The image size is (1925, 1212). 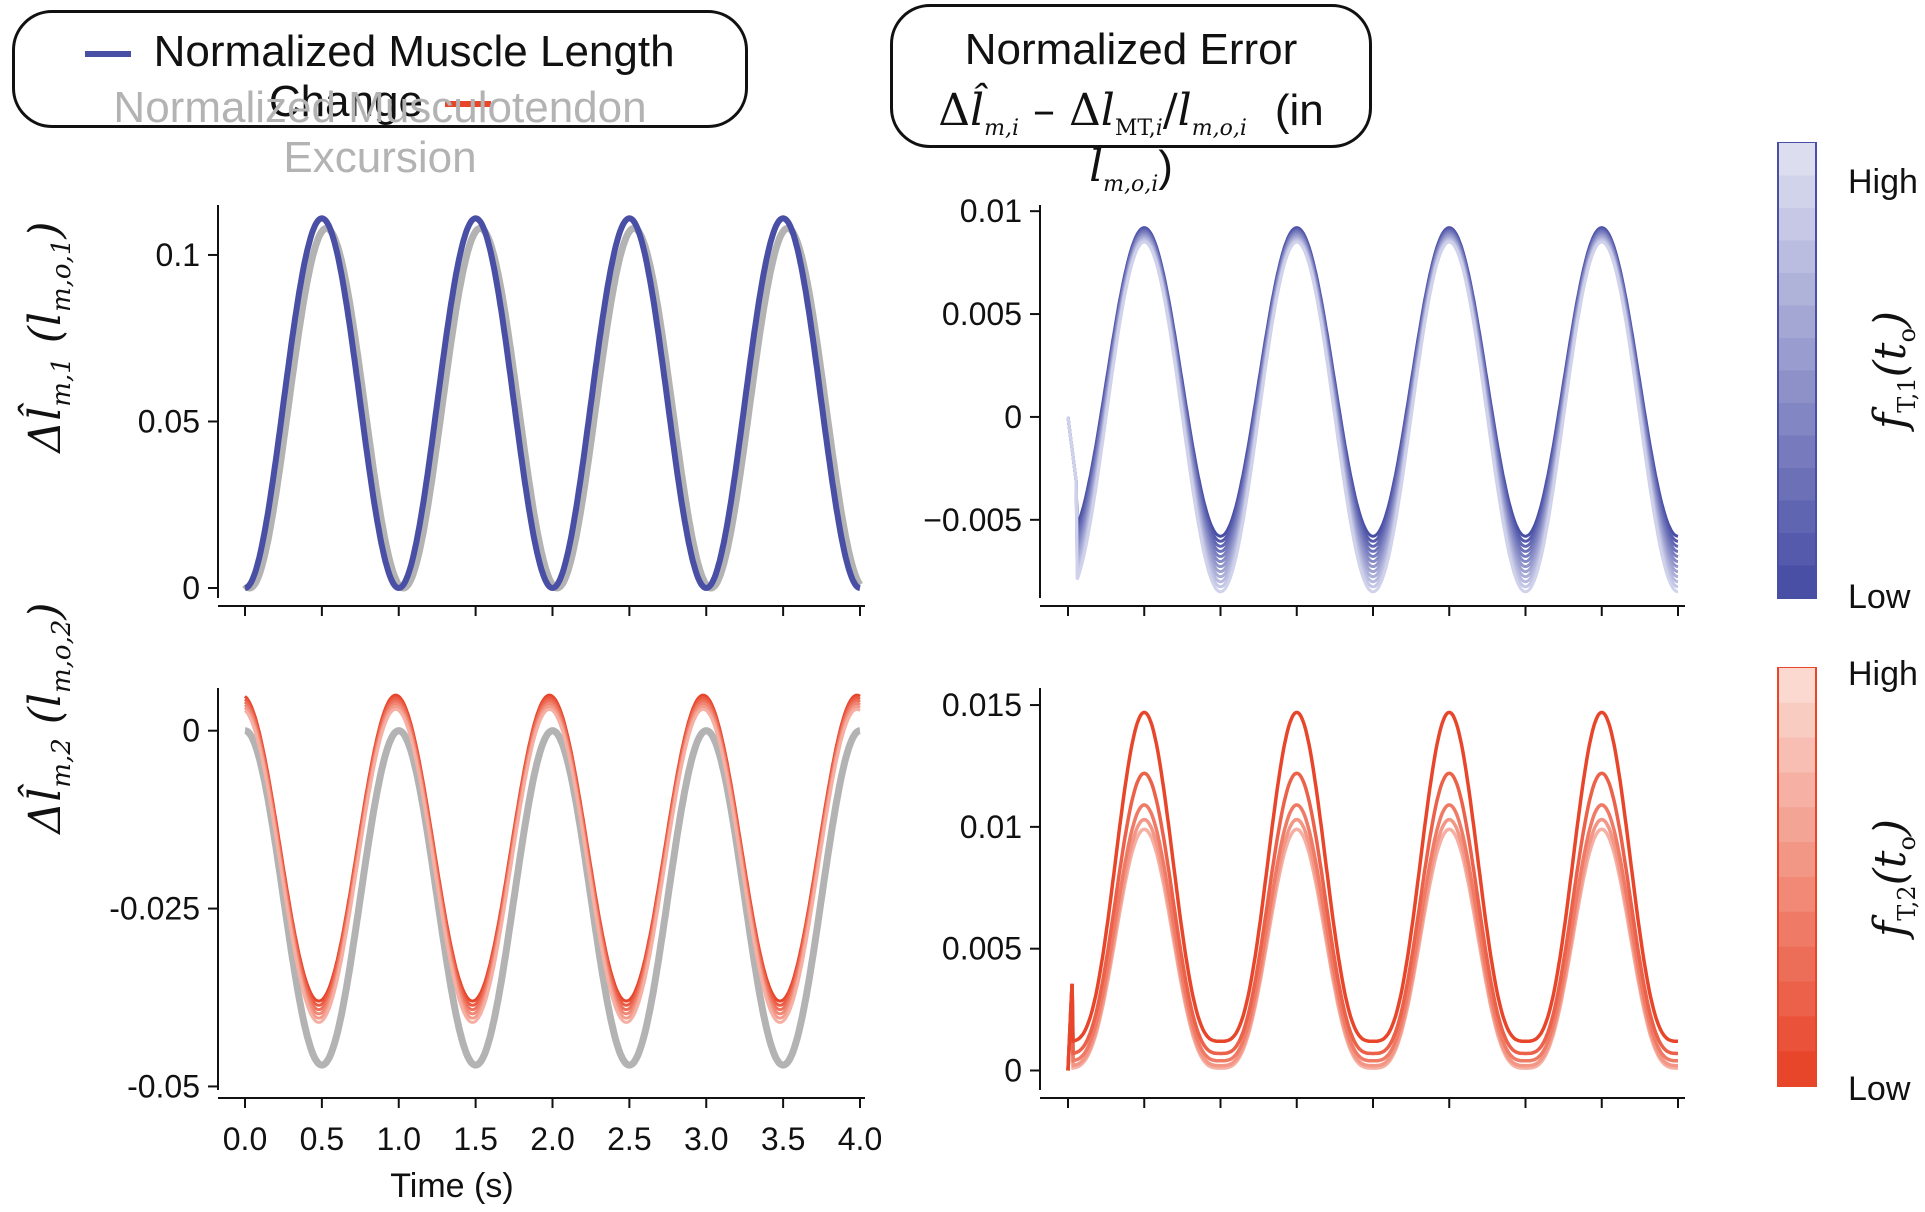 I want to click on colorbar-red-low: Low, so click(x=1879, y=1089).